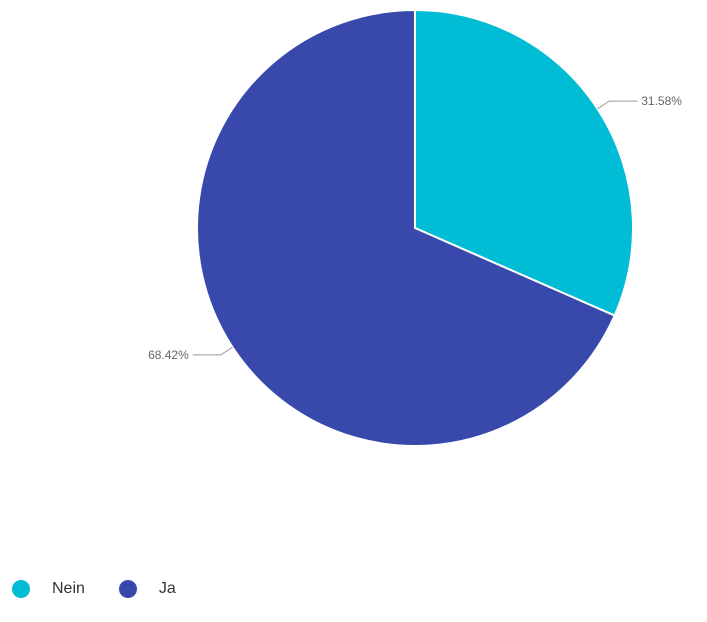 The image size is (707, 622). What do you see at coordinates (661, 101) in the screenshot?
I see `data-label-nein: 31.58%` at bounding box center [661, 101].